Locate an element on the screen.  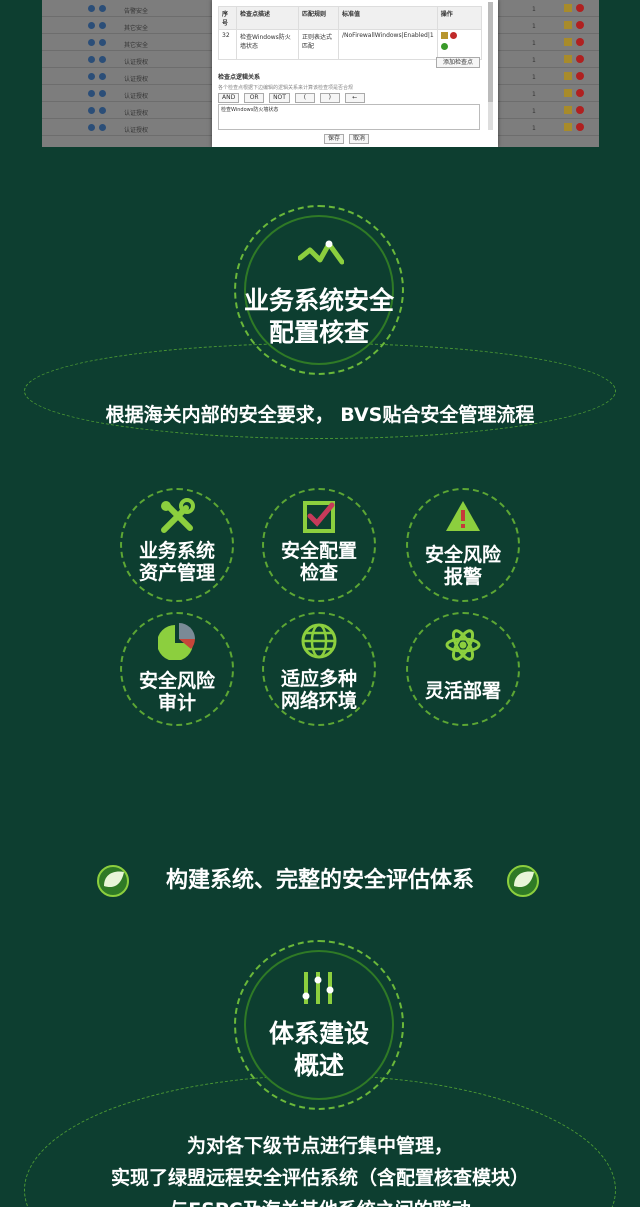
globe-icon is located at coordinates (319, 641).